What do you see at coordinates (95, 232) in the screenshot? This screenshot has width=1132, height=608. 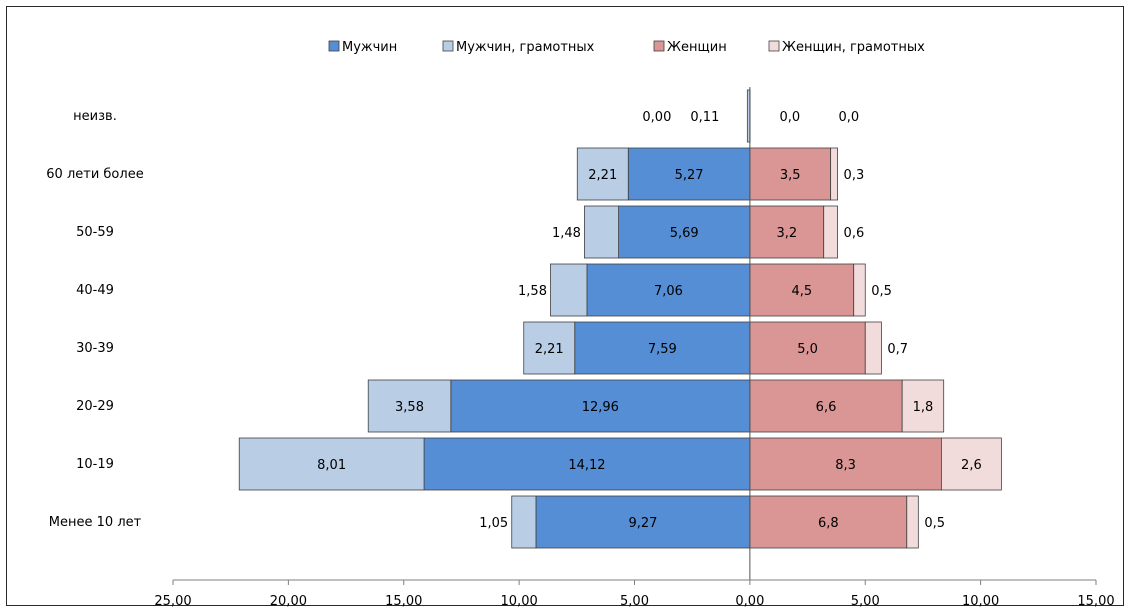 I see `category-label: 50-59` at bounding box center [95, 232].